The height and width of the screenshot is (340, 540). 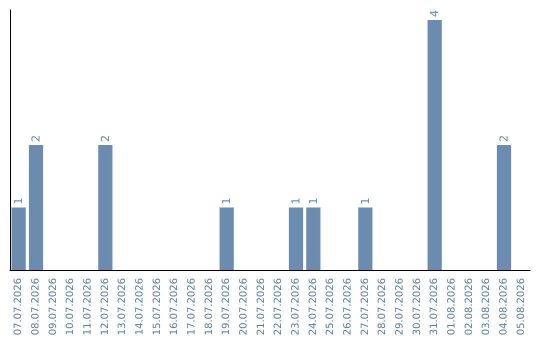 What do you see at coordinates (313, 307) in the screenshot?
I see `x-tick-label: 24.07.2026` at bounding box center [313, 307].